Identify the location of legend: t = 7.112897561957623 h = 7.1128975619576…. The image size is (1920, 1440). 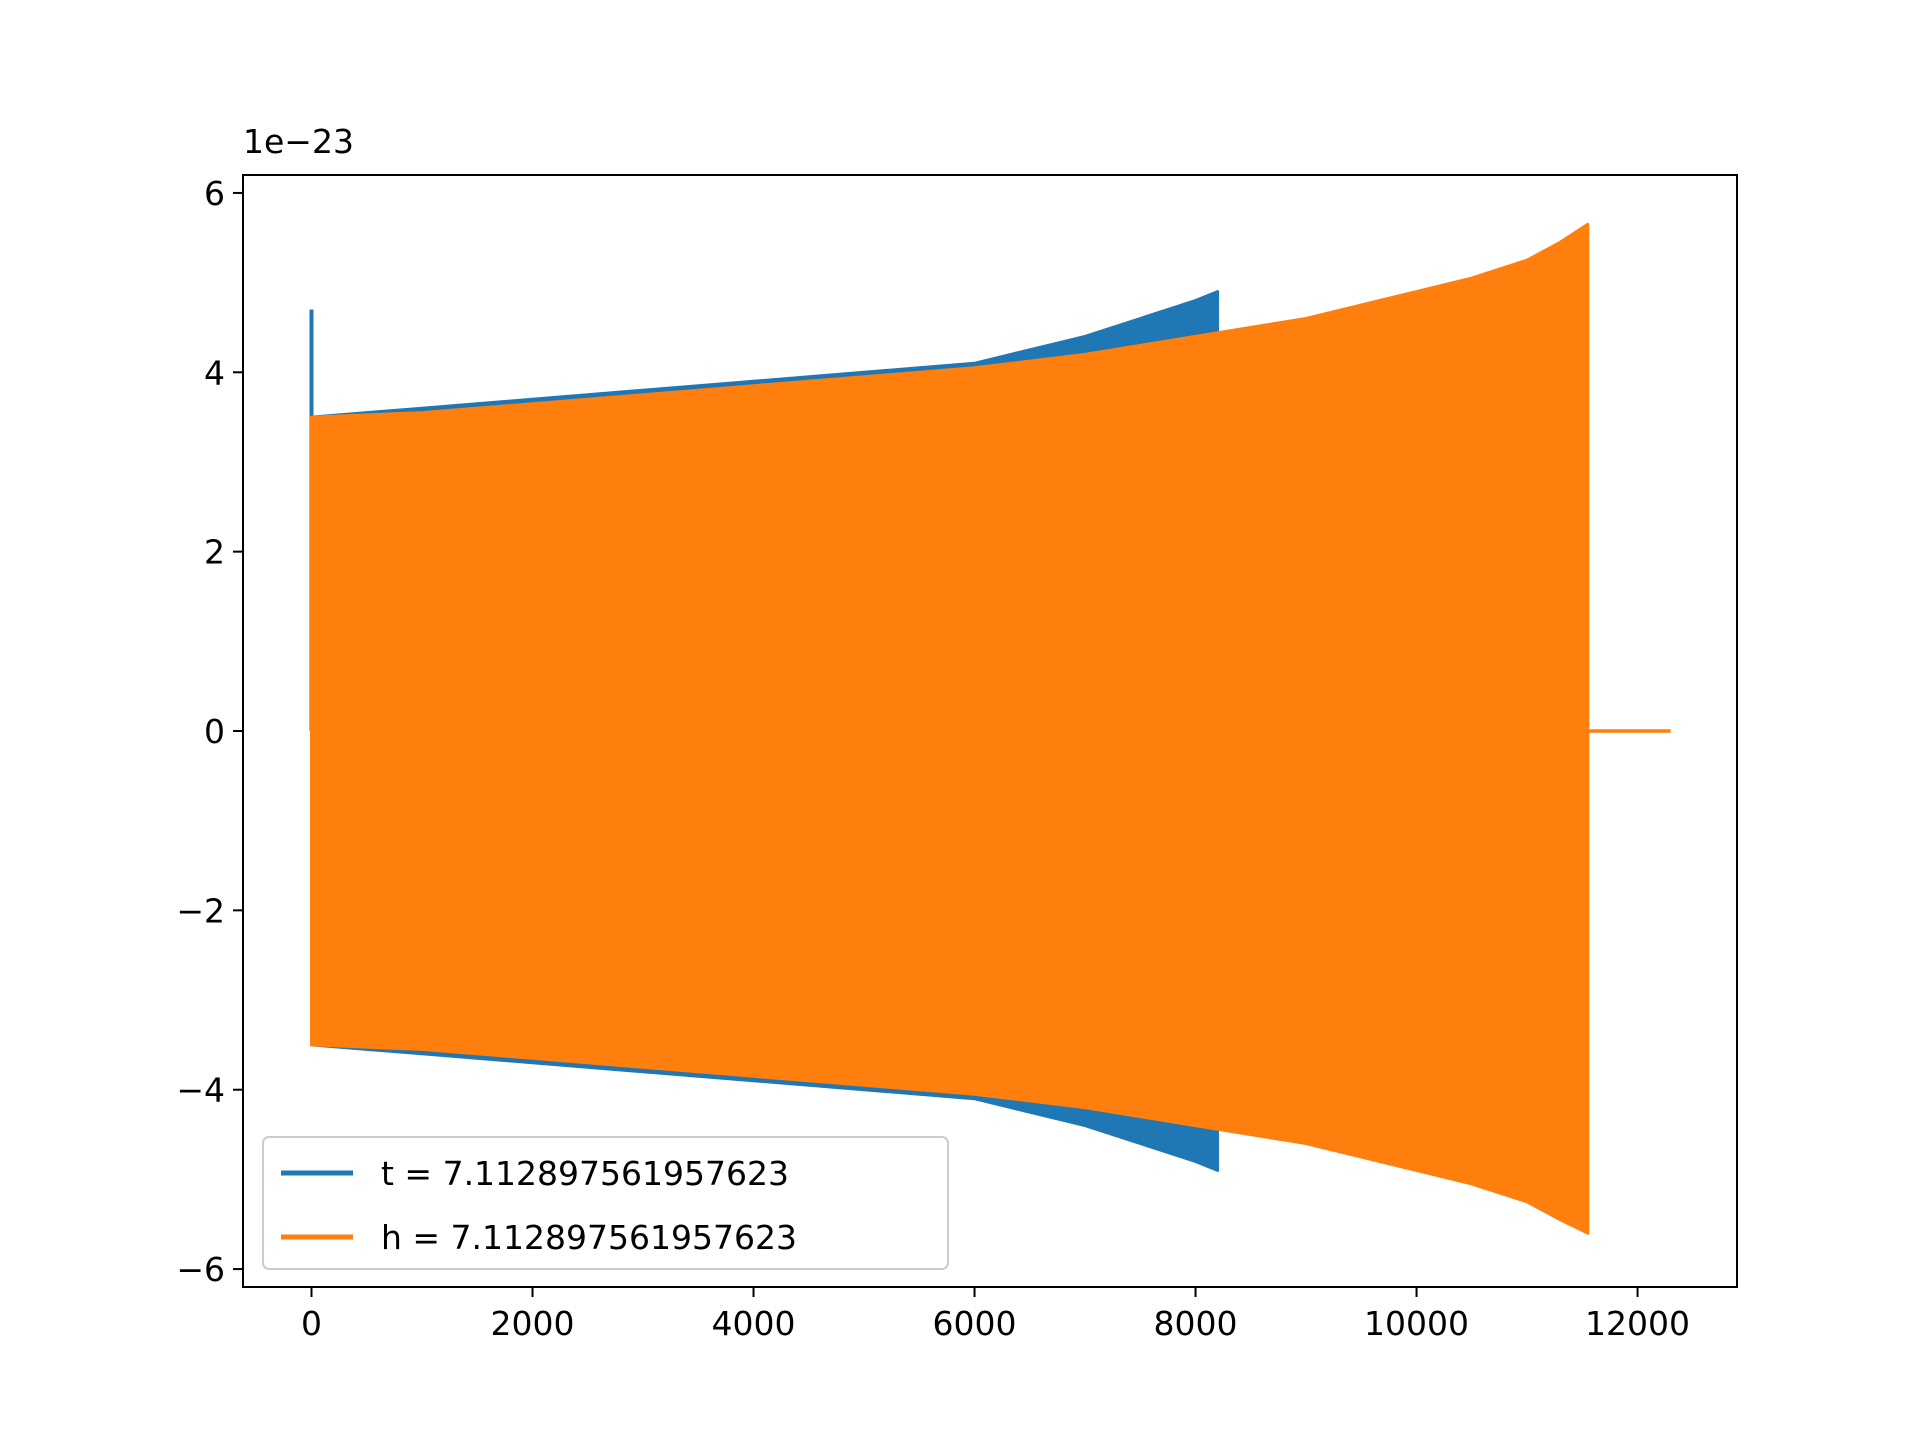
(605, 1203).